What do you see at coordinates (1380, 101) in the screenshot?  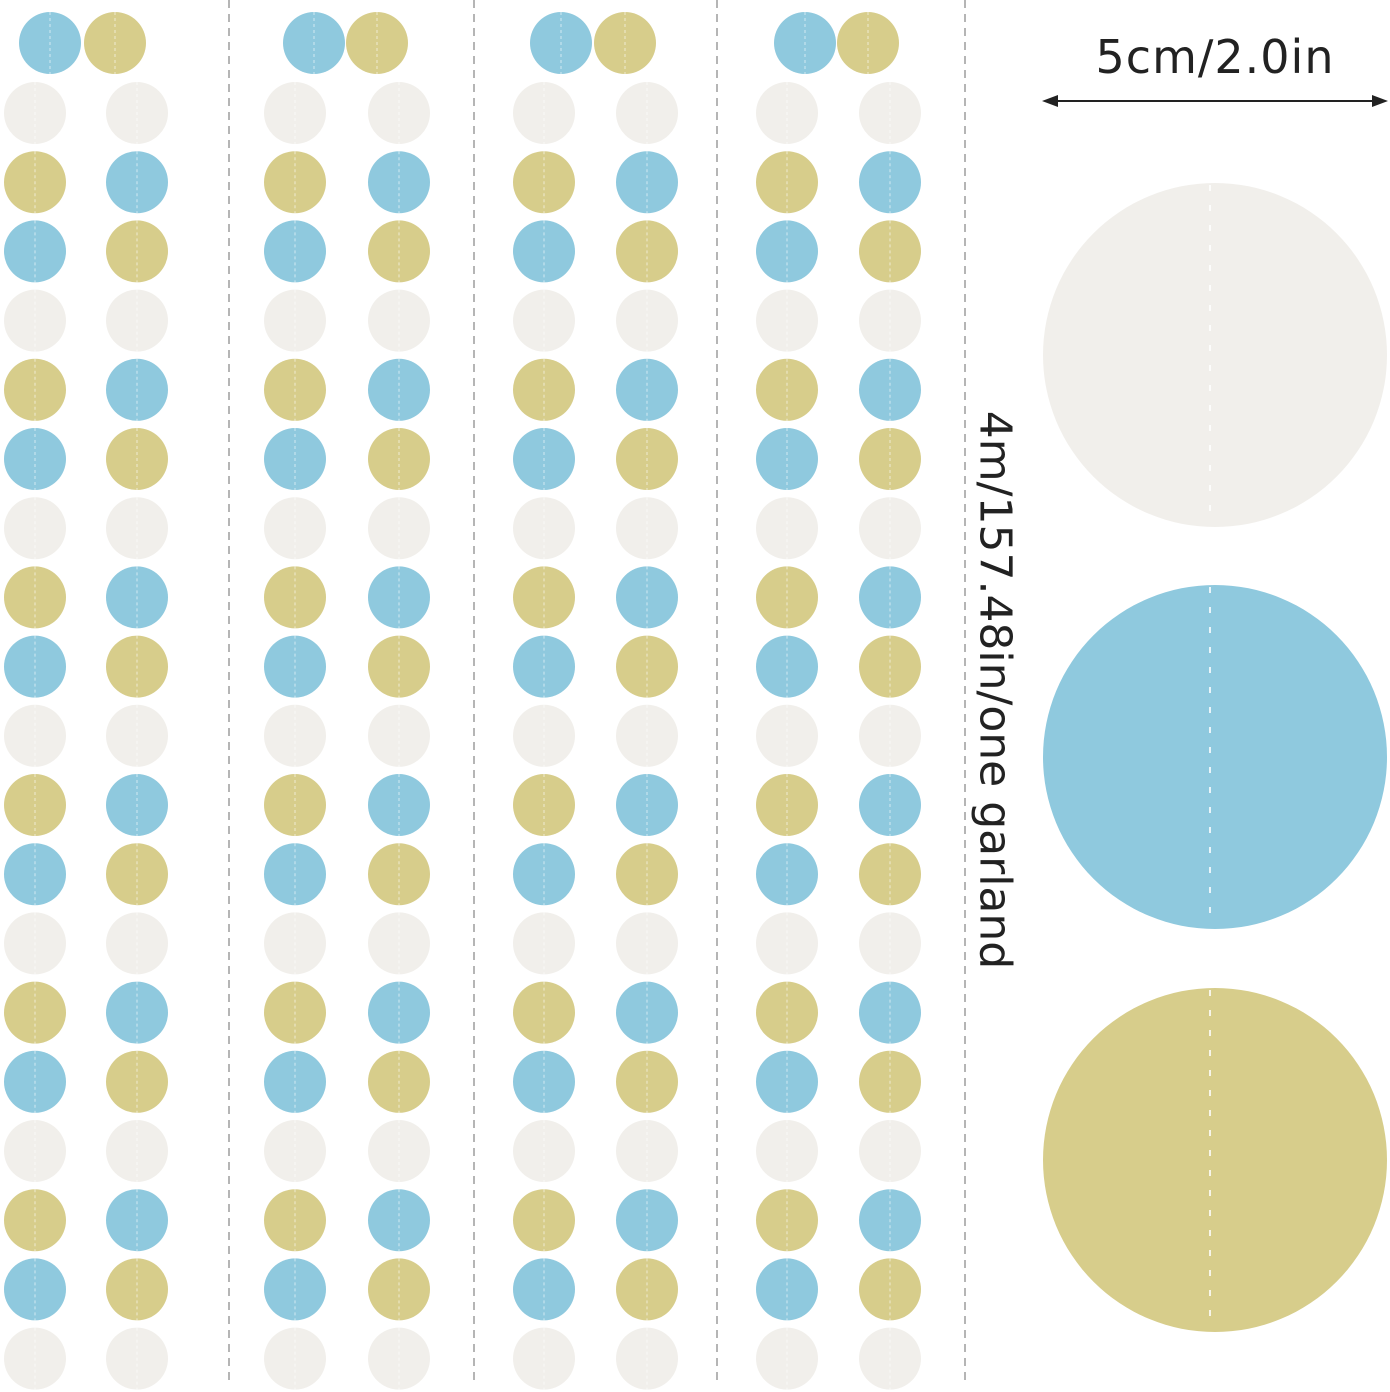 I see `arrowhead-right-icon` at bounding box center [1380, 101].